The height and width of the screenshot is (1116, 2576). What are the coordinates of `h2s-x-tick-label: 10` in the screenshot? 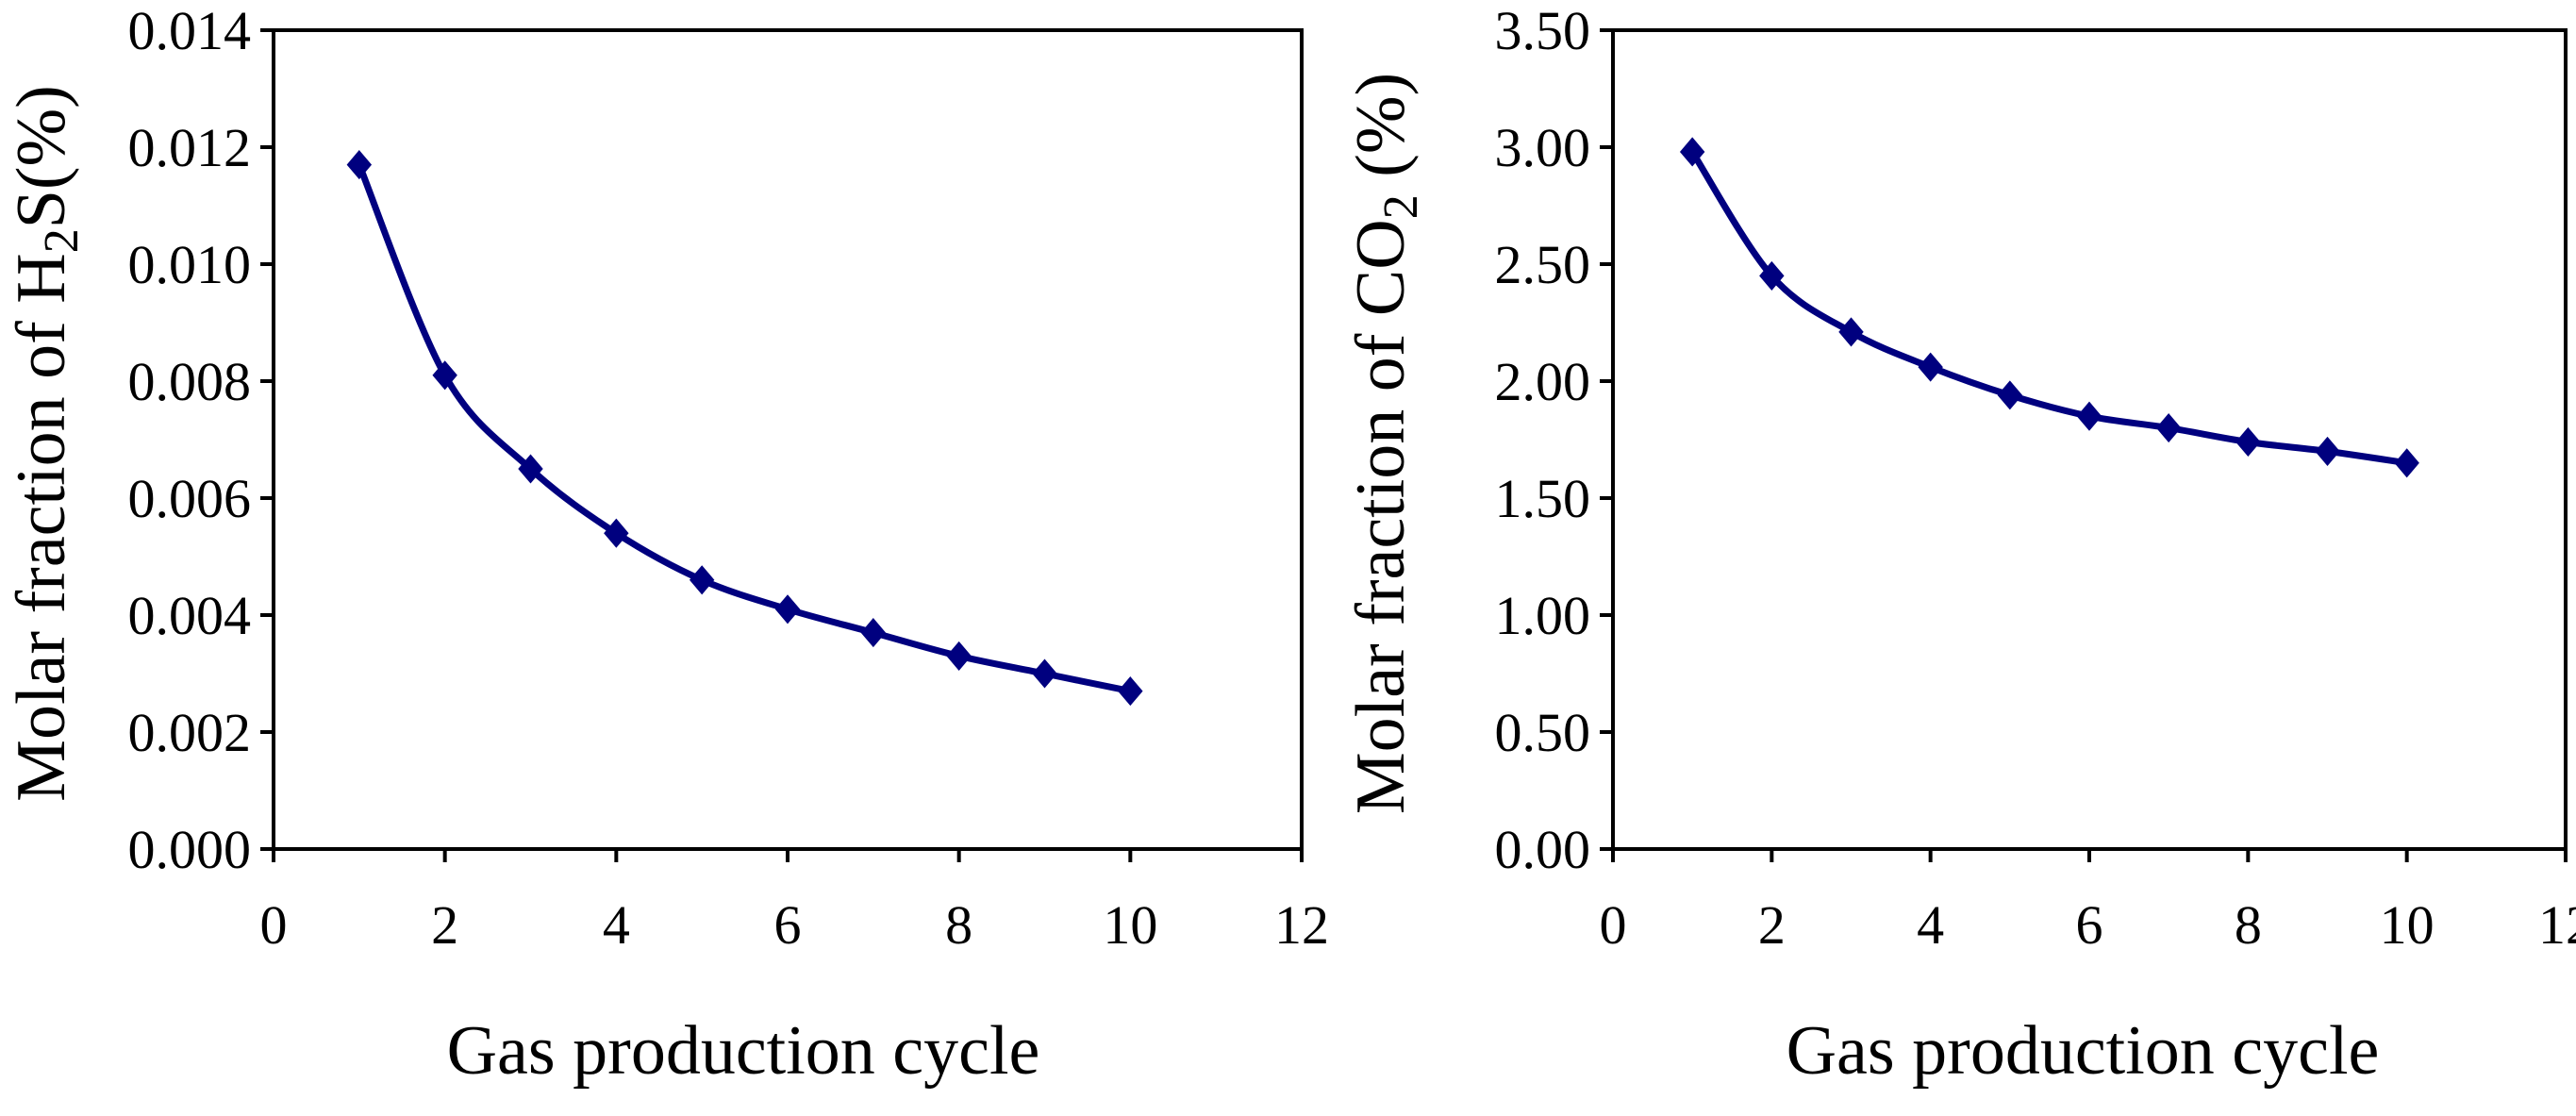 It's located at (1130, 925).